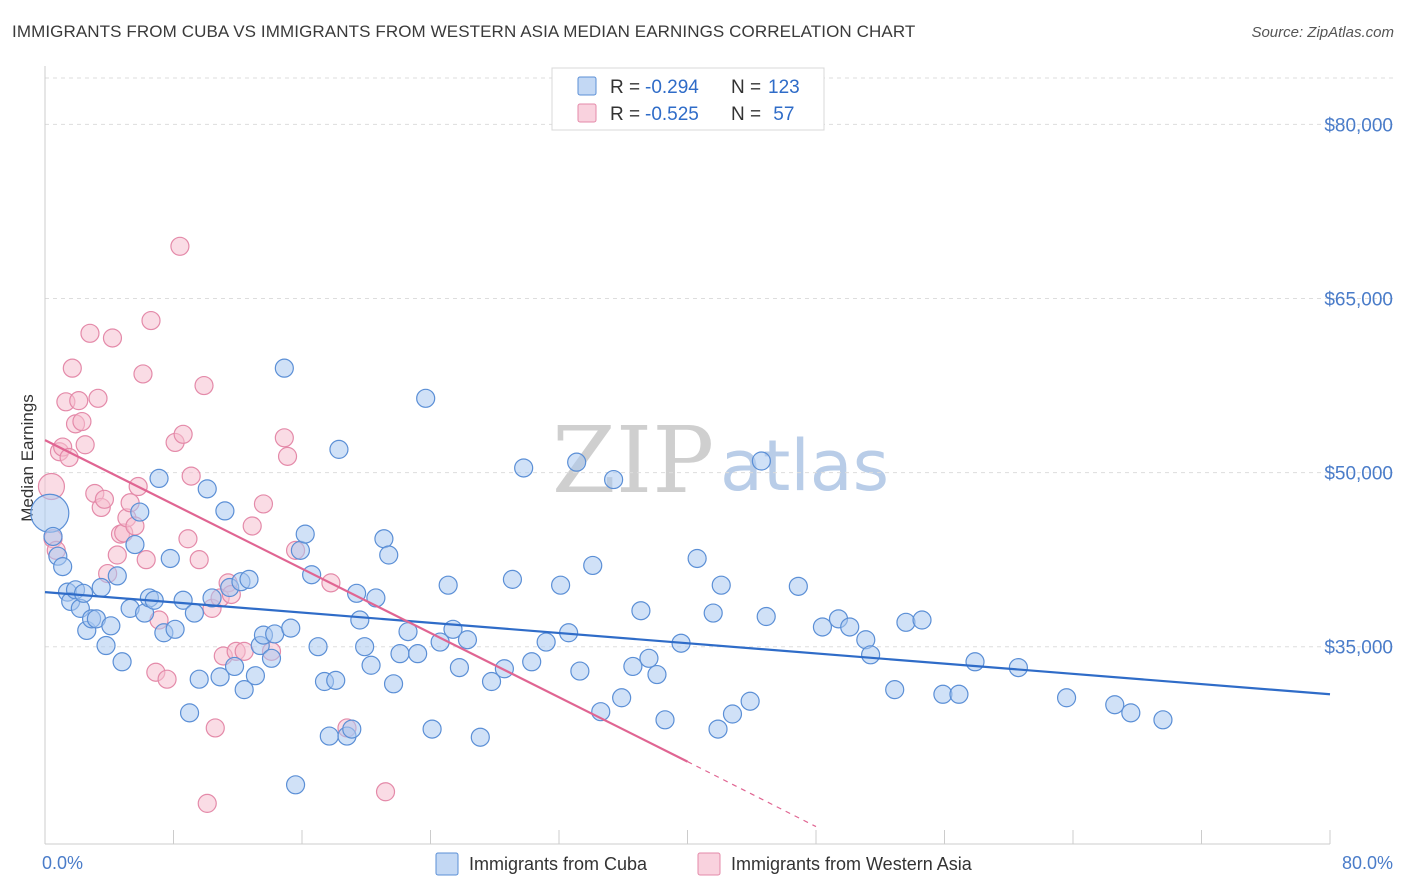  I want to click on legend-r-label-western-asia: R =, so click(625, 114).